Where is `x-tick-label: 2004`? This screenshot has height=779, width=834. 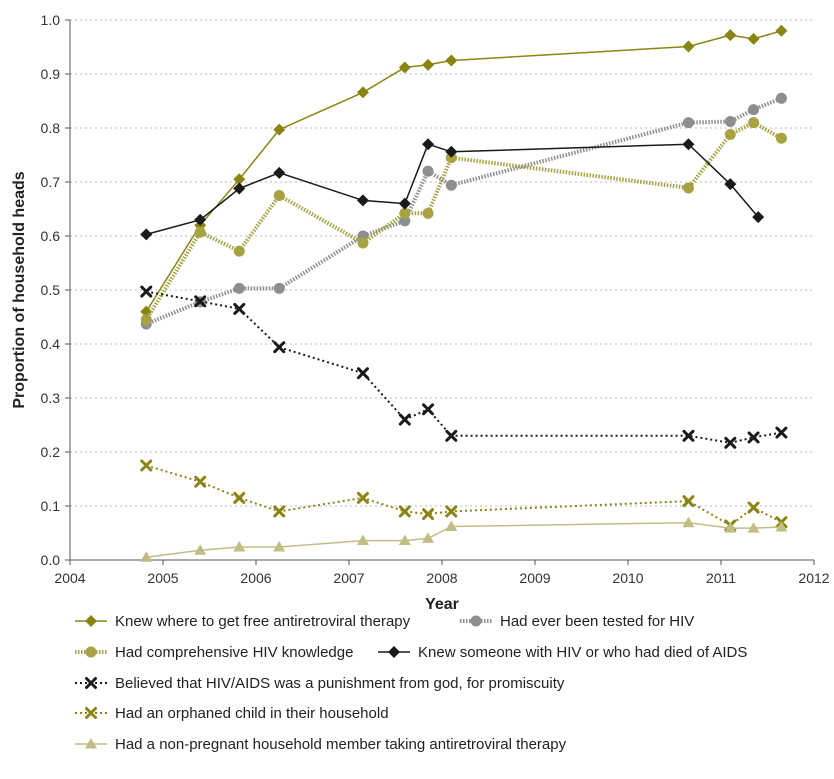 x-tick-label: 2004 is located at coordinates (69, 578).